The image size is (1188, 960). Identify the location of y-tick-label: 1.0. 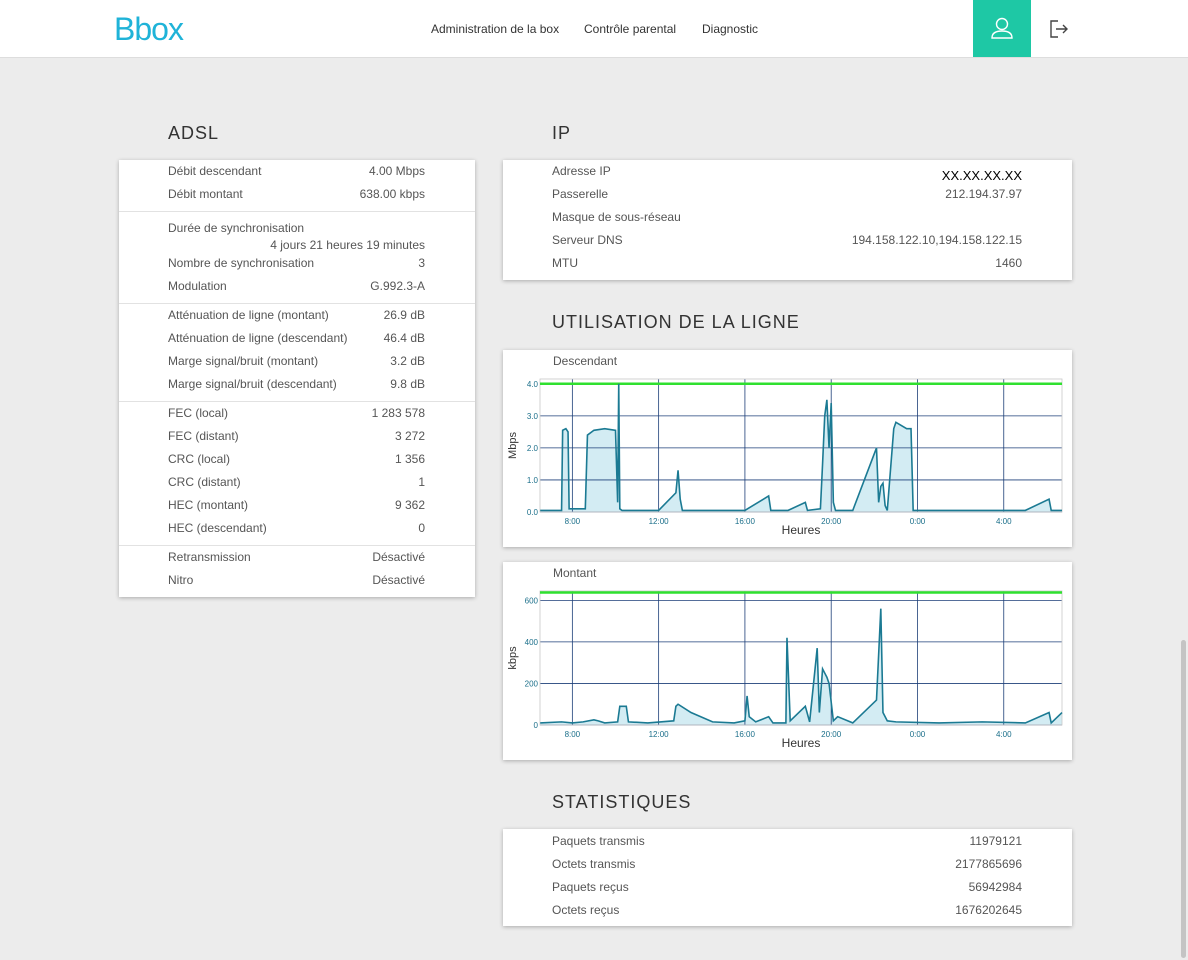
(533, 480).